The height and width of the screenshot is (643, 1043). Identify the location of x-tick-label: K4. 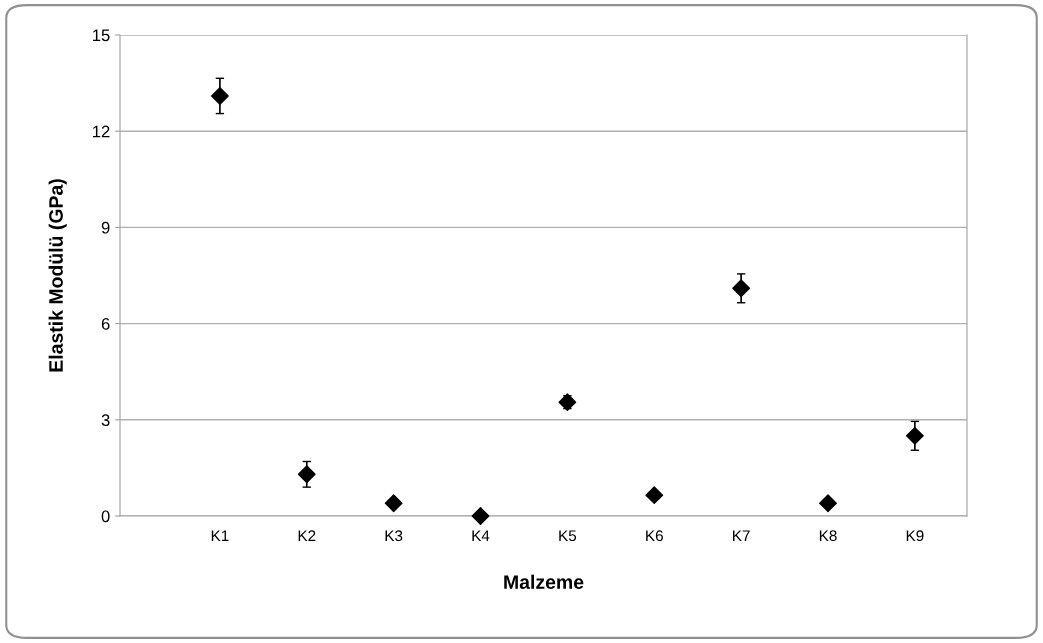
(481, 535).